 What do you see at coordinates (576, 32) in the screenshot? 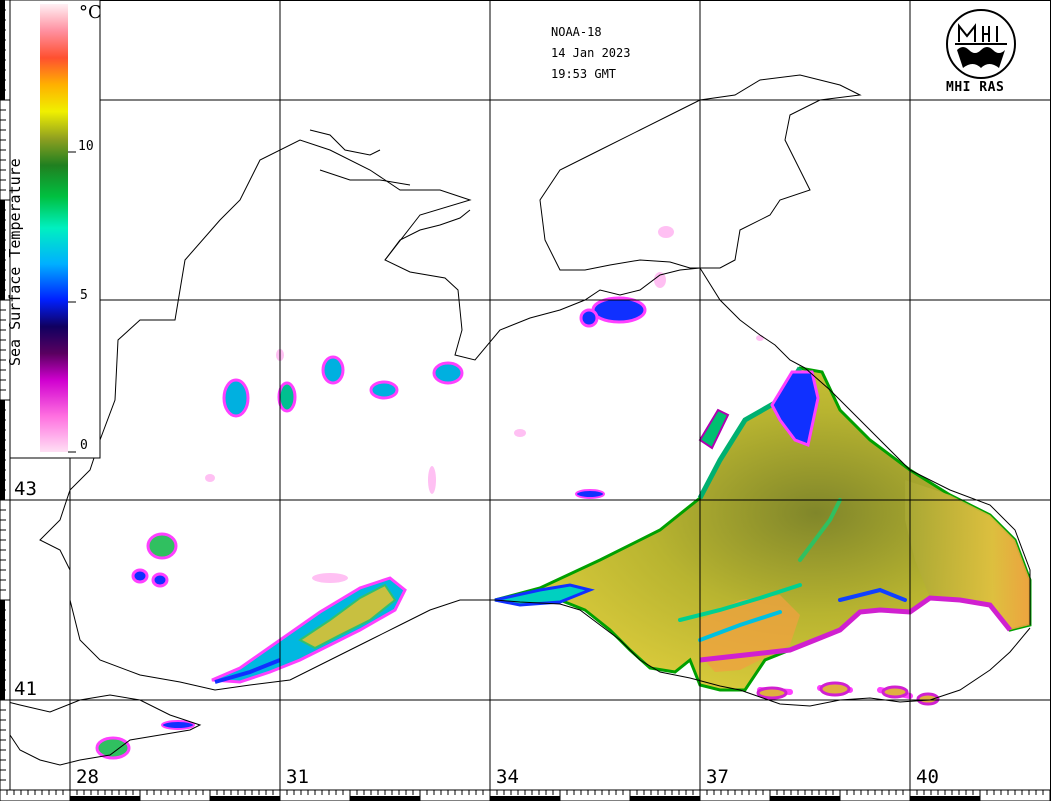
I see `satellite-name: NOAA-18` at bounding box center [576, 32].